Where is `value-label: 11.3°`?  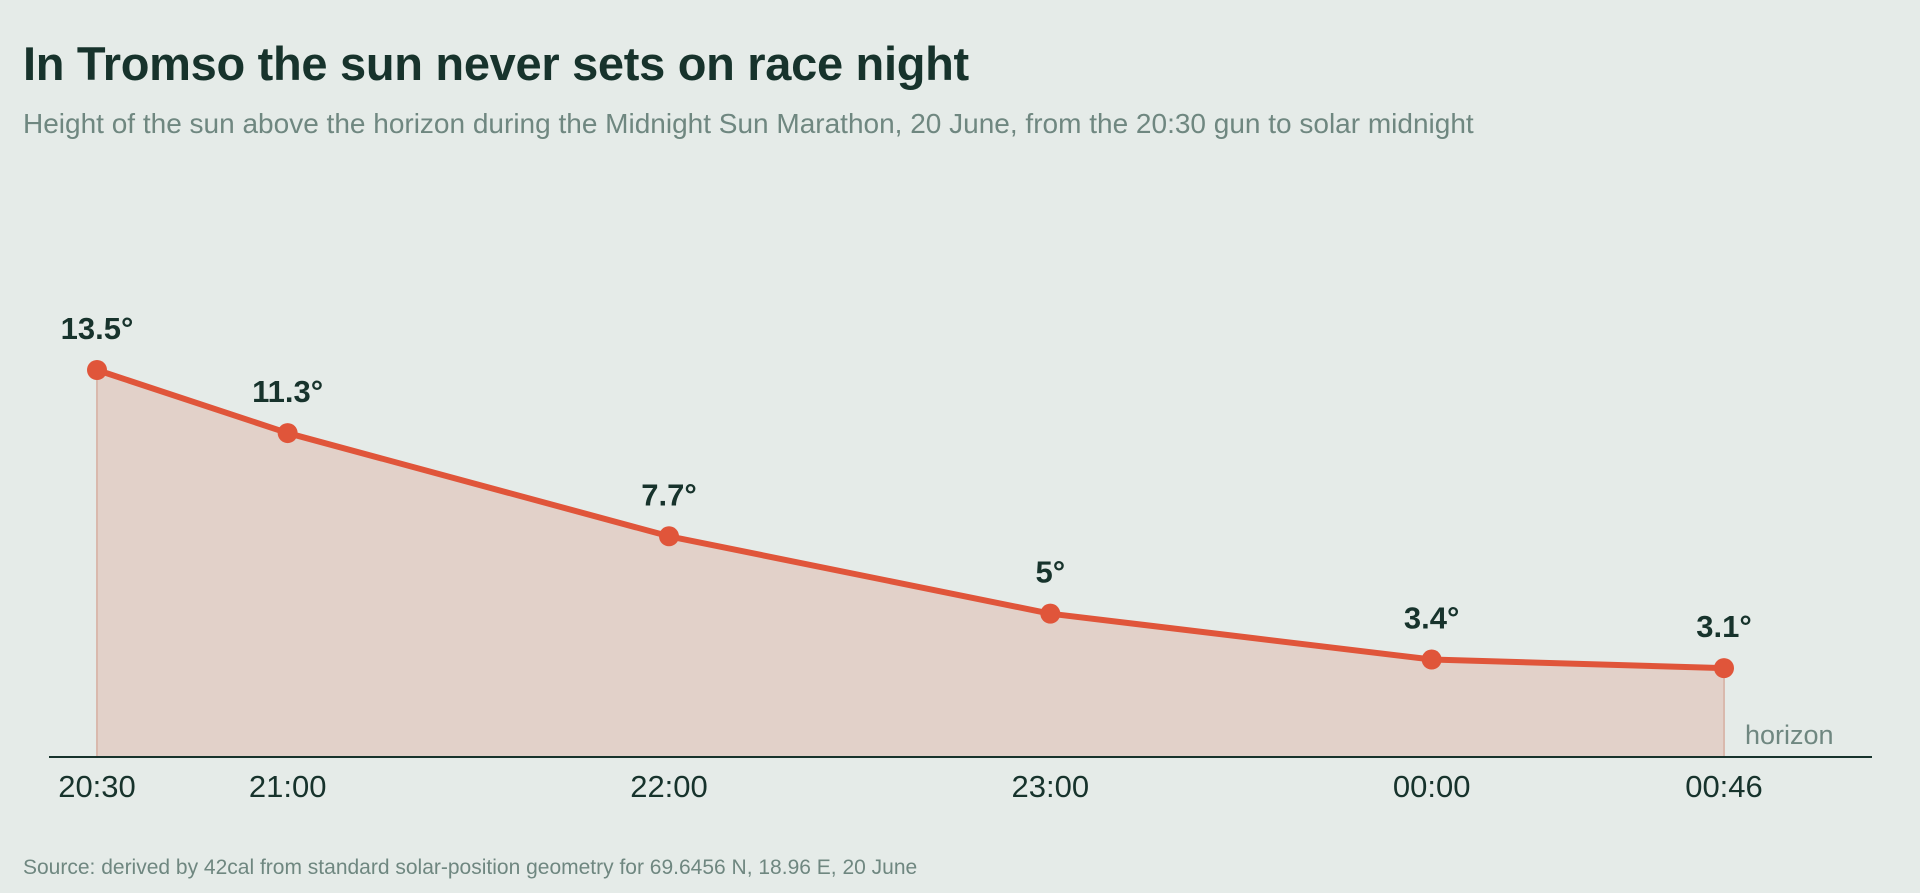
value-label: 11.3° is located at coordinates (287, 391).